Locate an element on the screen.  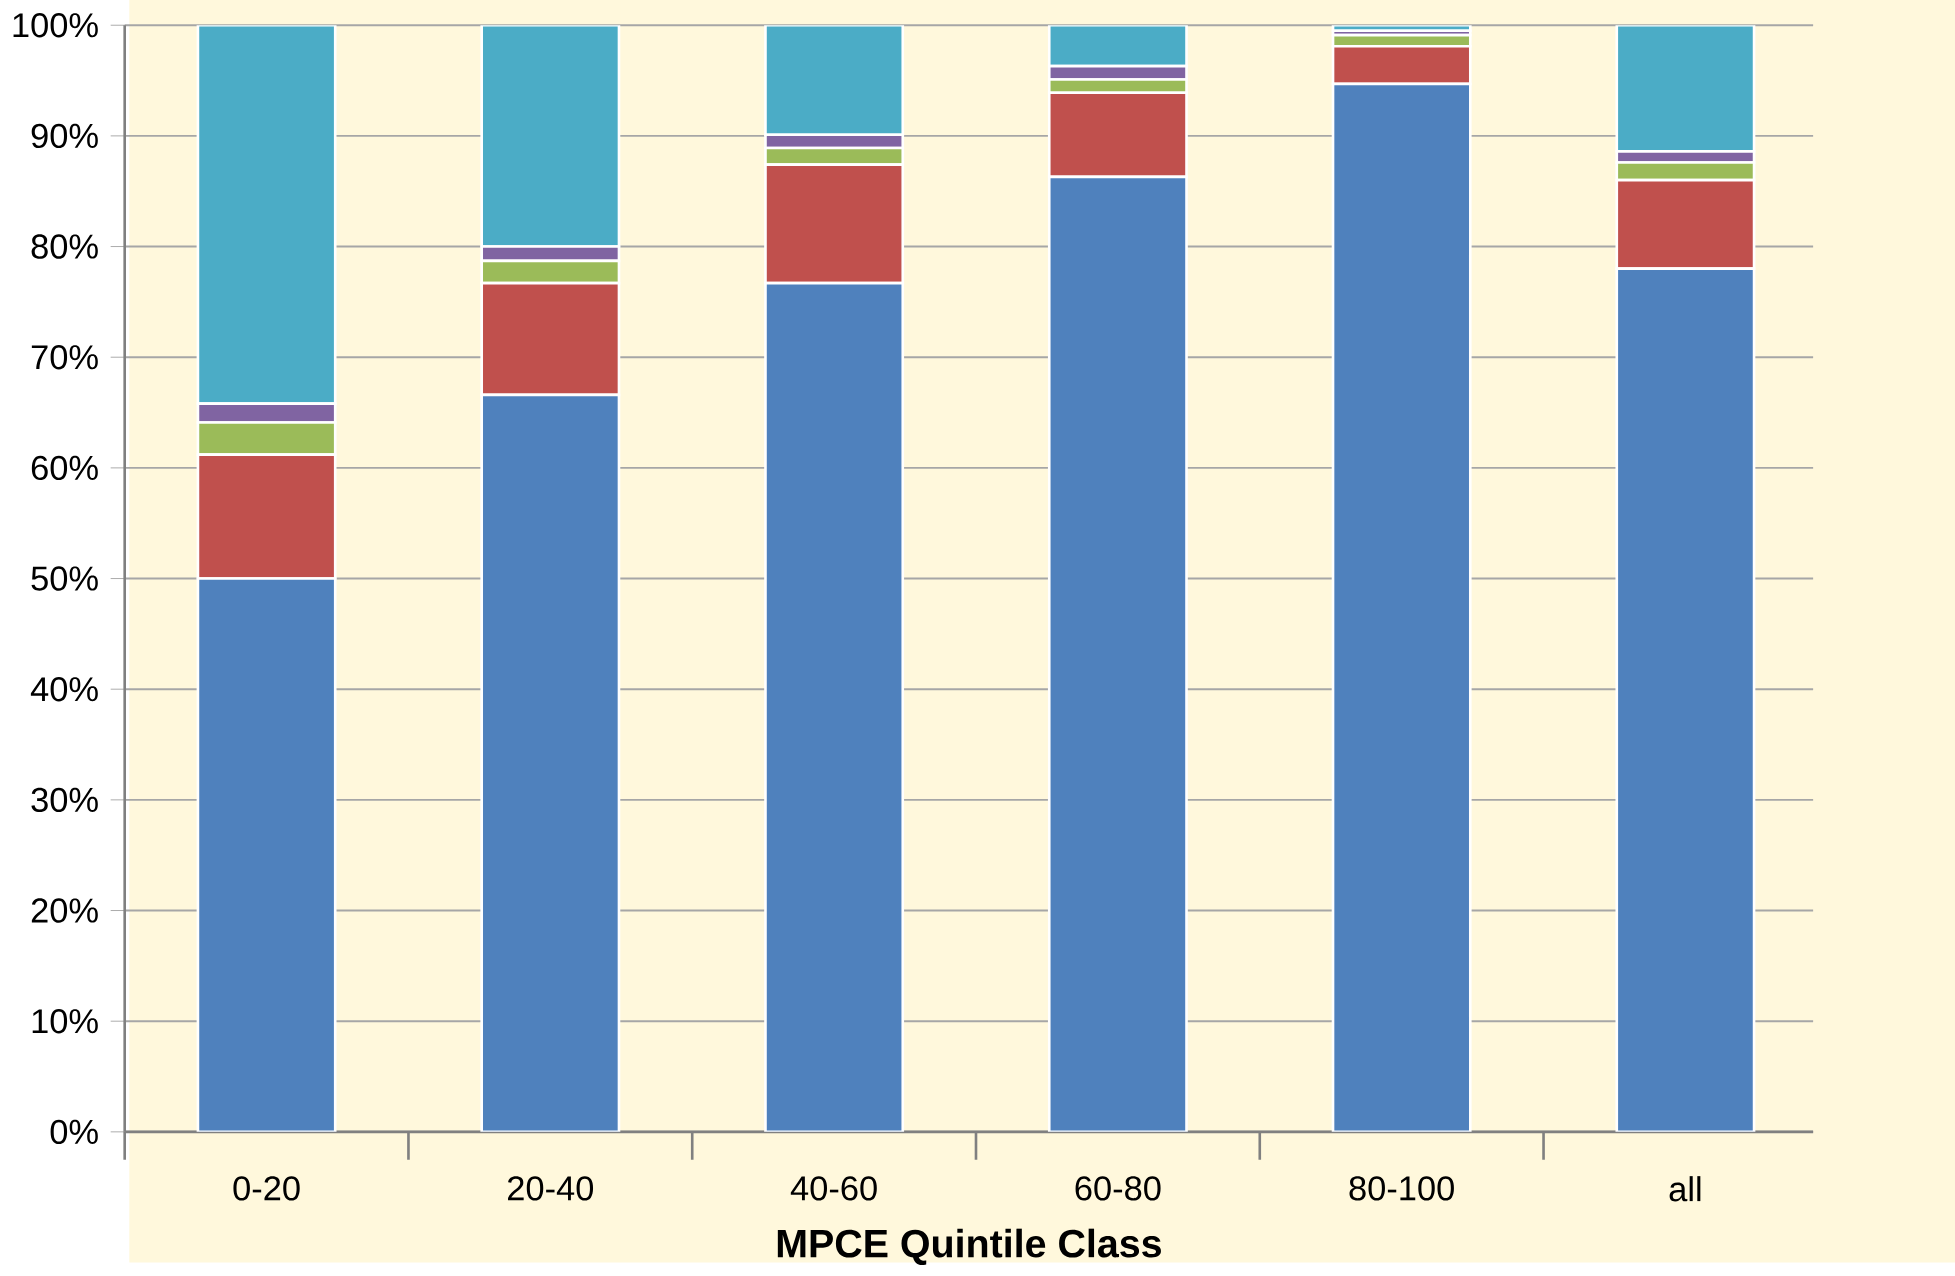
y-tick-label: 60% is located at coordinates (64, 468).